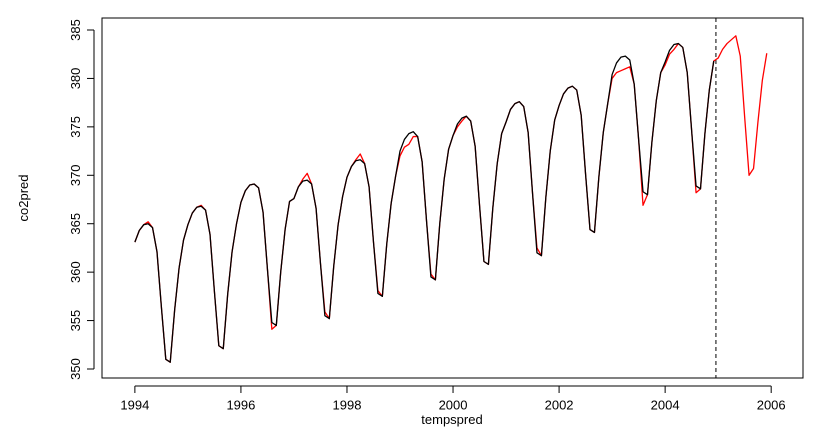 This screenshot has width=840, height=434. Describe the element at coordinates (134, 405) in the screenshot. I see `x-tick-label: 1994` at that location.